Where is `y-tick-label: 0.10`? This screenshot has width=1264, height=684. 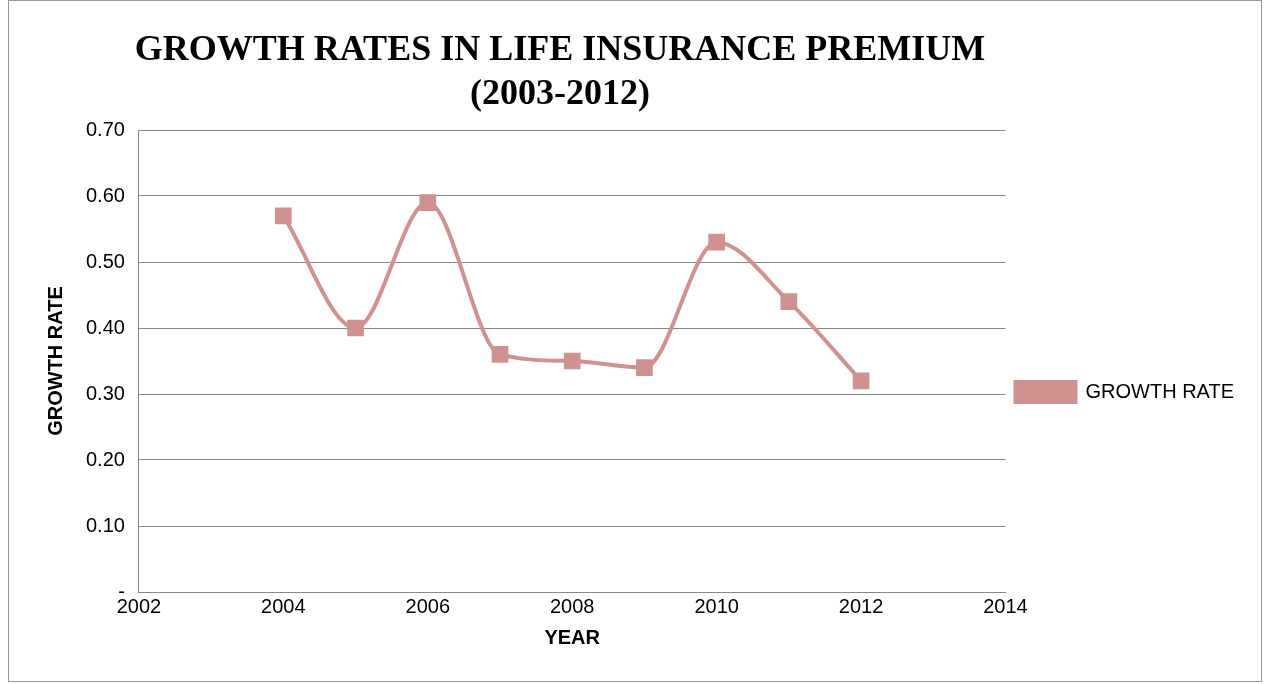 y-tick-label: 0.10 is located at coordinates (105, 524).